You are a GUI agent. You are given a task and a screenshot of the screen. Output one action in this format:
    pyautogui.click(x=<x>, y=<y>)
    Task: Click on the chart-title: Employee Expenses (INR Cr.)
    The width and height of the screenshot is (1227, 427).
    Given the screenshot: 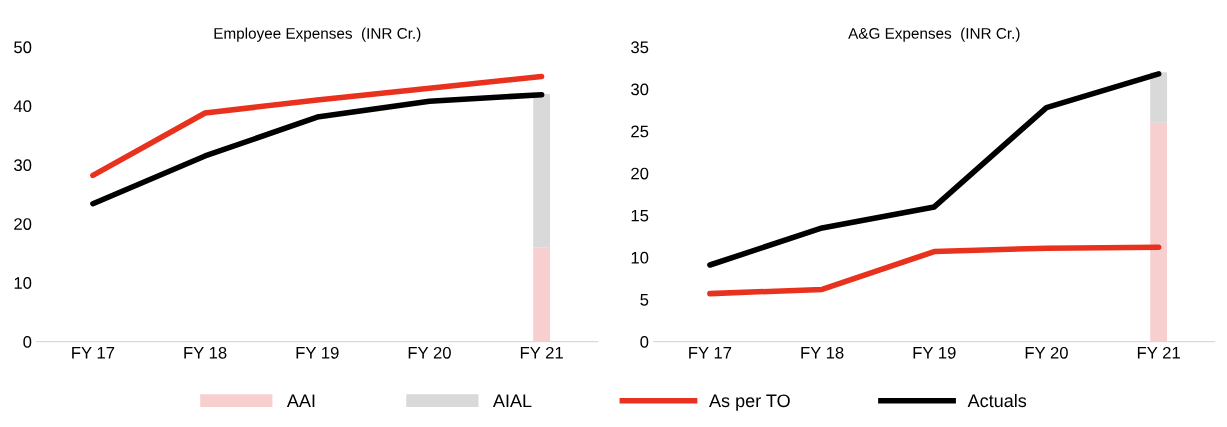 What is the action you would take?
    pyautogui.click(x=317, y=34)
    